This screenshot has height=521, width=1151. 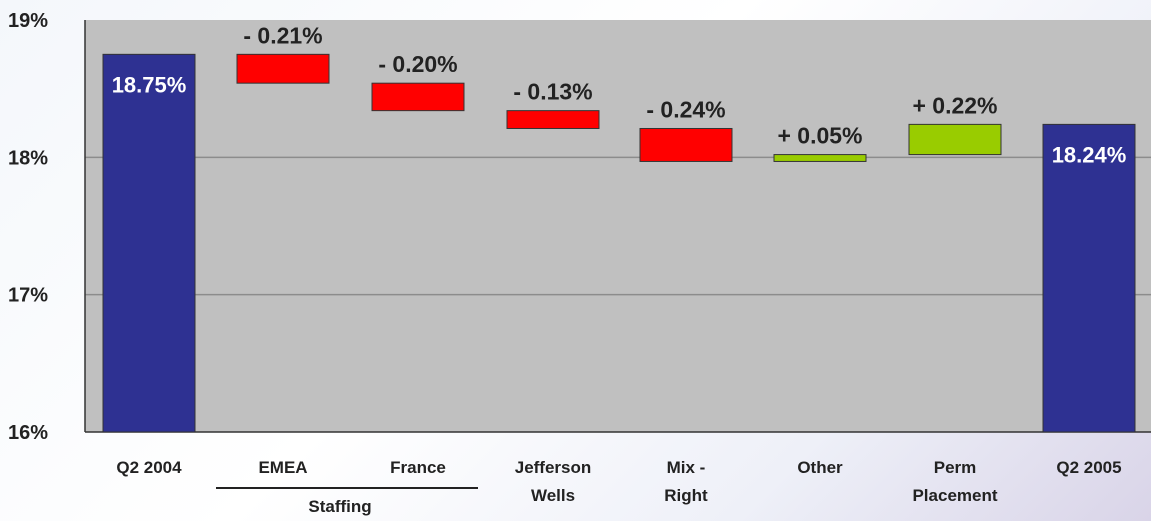 What do you see at coordinates (1088, 467) in the screenshot?
I see `x-category-label: Q2 2005` at bounding box center [1088, 467].